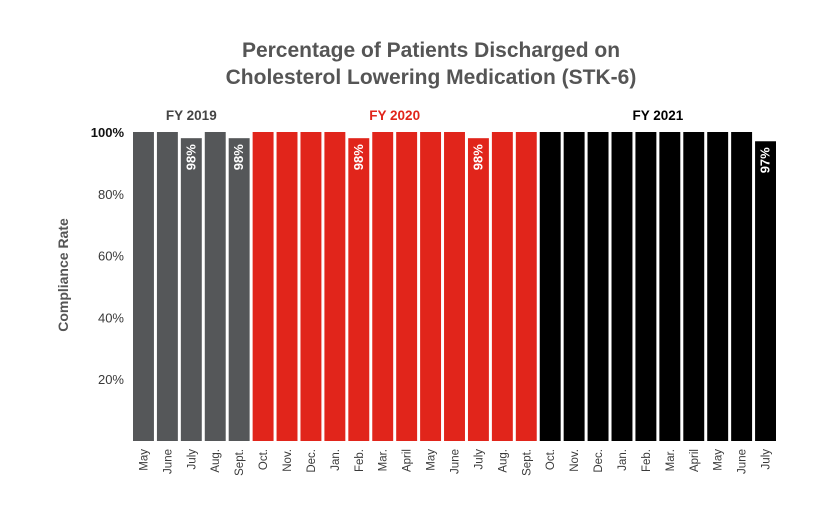  What do you see at coordinates (111, 317) in the screenshot?
I see `y-tick-label: 40%` at bounding box center [111, 317].